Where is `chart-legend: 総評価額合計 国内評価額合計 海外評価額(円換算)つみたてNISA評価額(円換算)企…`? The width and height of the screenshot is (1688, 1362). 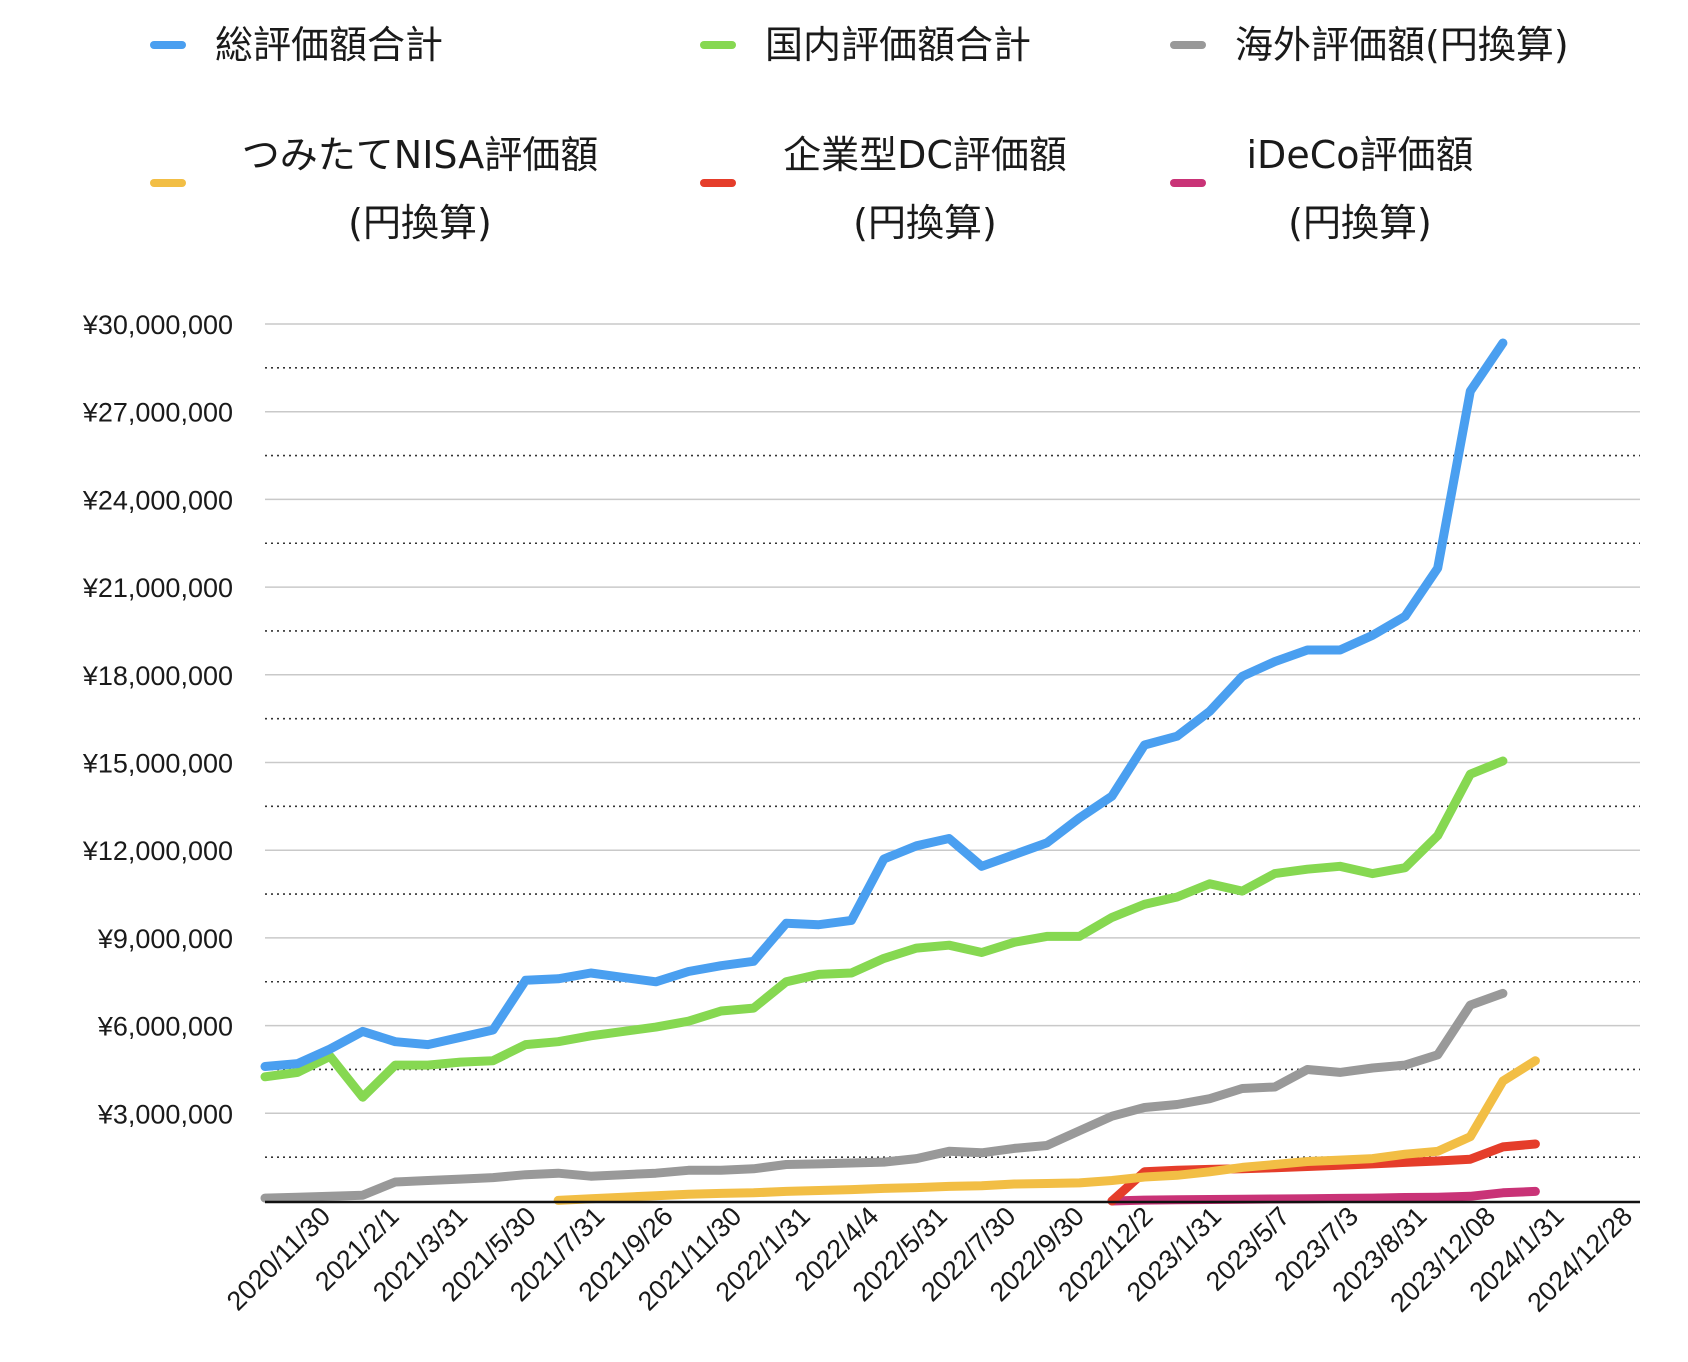
chart-legend: 総評価額合計 国内評価額合計 海外評価額(円換算)つみたてNISA評価額(円換算)企… is located at coordinates (859, 134).